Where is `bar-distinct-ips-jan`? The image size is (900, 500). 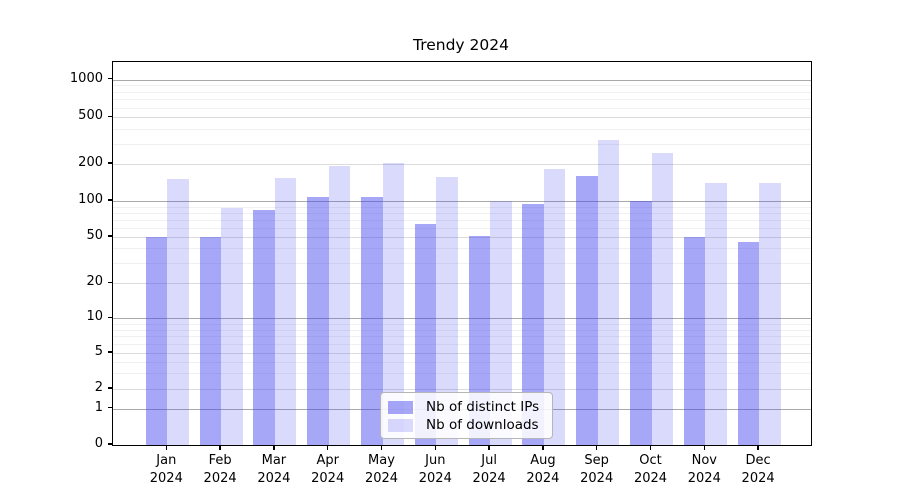 bar-distinct-ips-jan is located at coordinates (156, 341).